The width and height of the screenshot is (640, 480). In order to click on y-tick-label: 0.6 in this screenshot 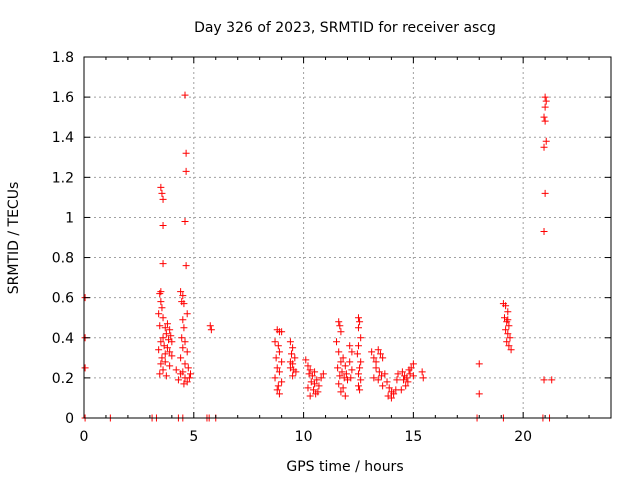, I will do `click(63, 299)`.